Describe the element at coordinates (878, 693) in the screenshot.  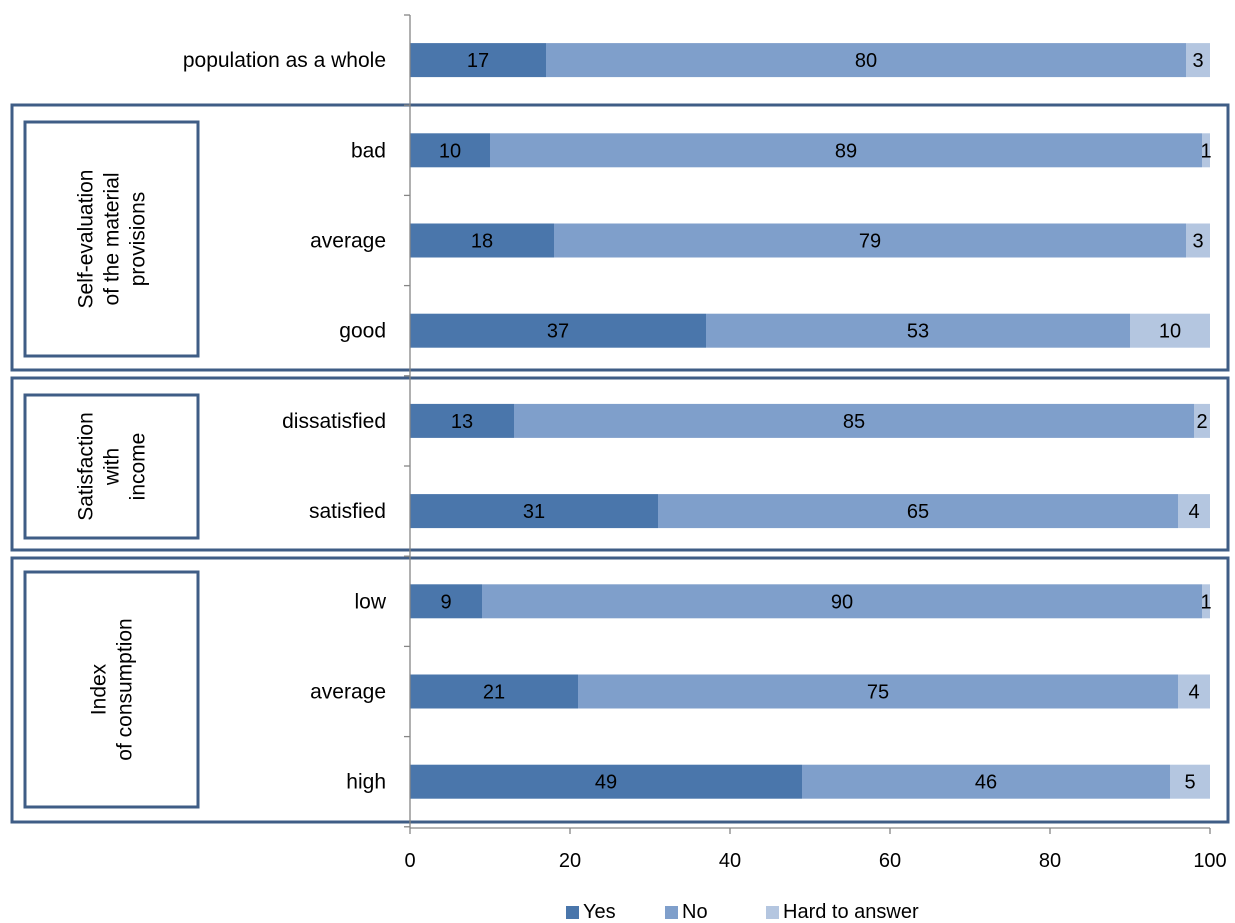
I see `data-label-no: 75` at that location.